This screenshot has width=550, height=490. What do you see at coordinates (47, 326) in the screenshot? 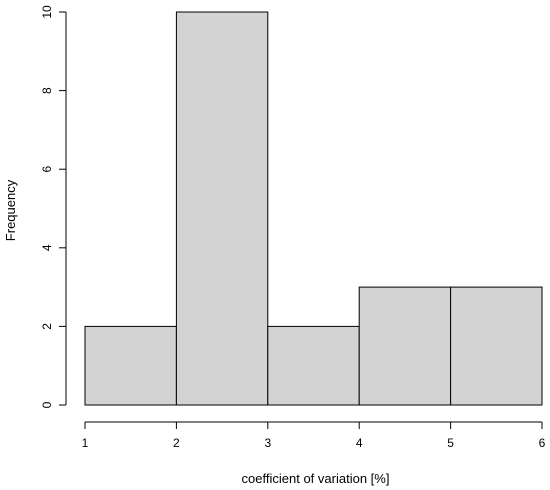
I see `y-tick-label: 2` at bounding box center [47, 326].